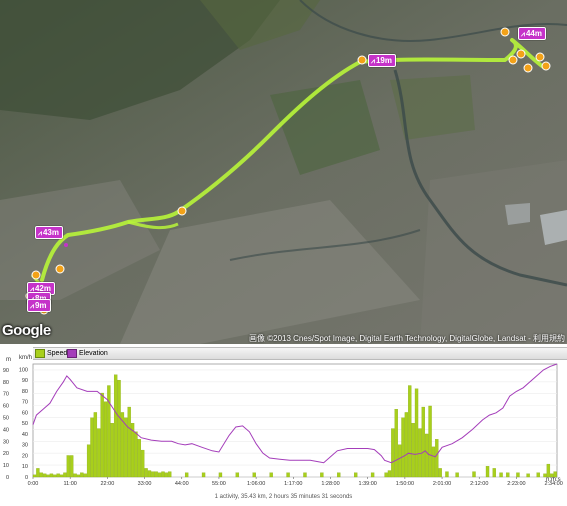 The image size is (567, 506). What do you see at coordinates (293, 484) in the screenshot?
I see `x-tick-label: 1:17:00` at bounding box center [293, 484].